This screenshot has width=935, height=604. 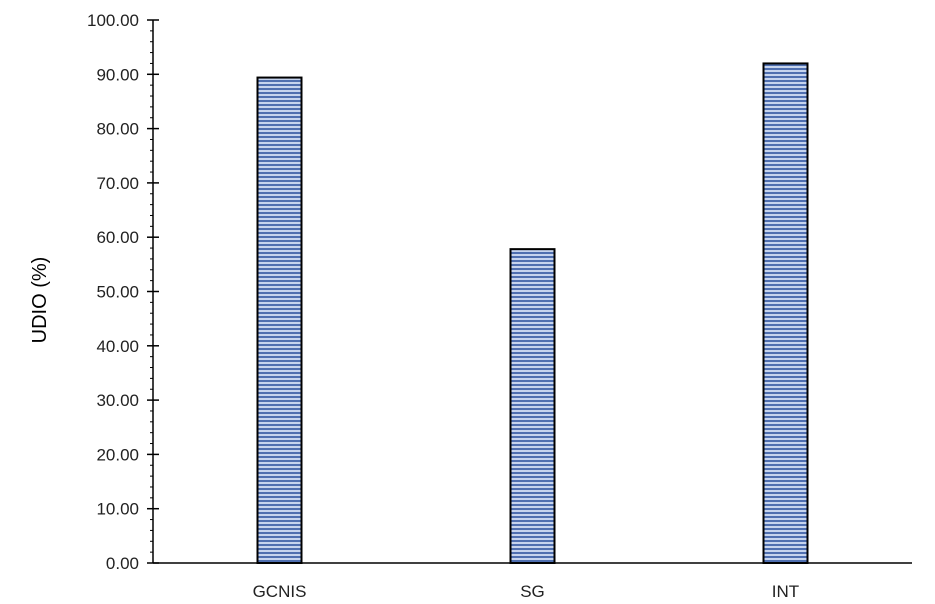 What do you see at coordinates (117, 74) in the screenshot?
I see `y-tick-label: 90.00` at bounding box center [117, 74].